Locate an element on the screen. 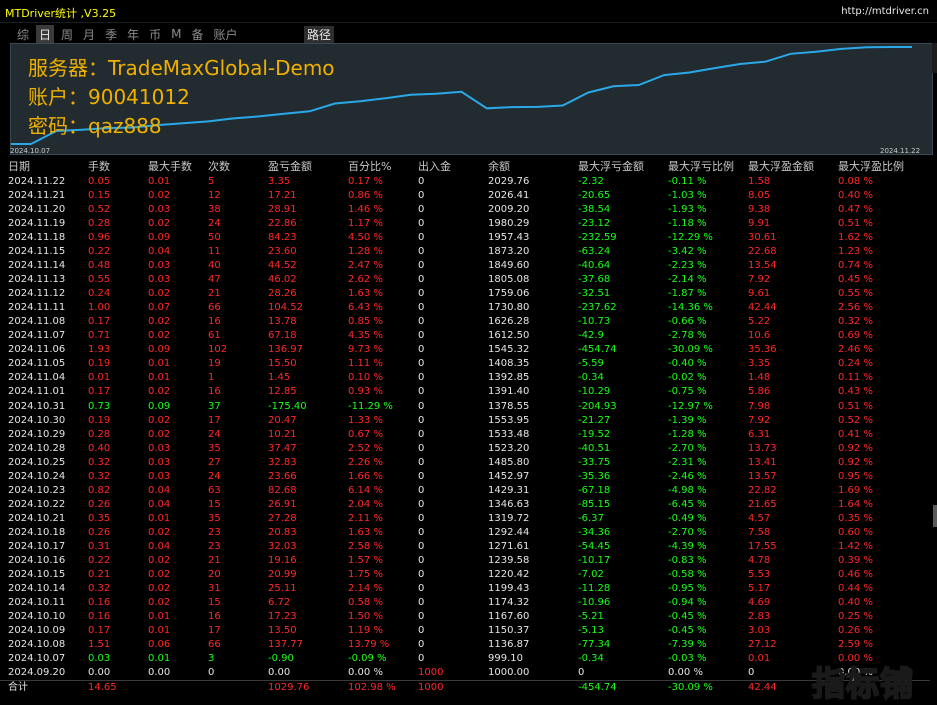  column-header-count: 次数 is located at coordinates (219, 166).